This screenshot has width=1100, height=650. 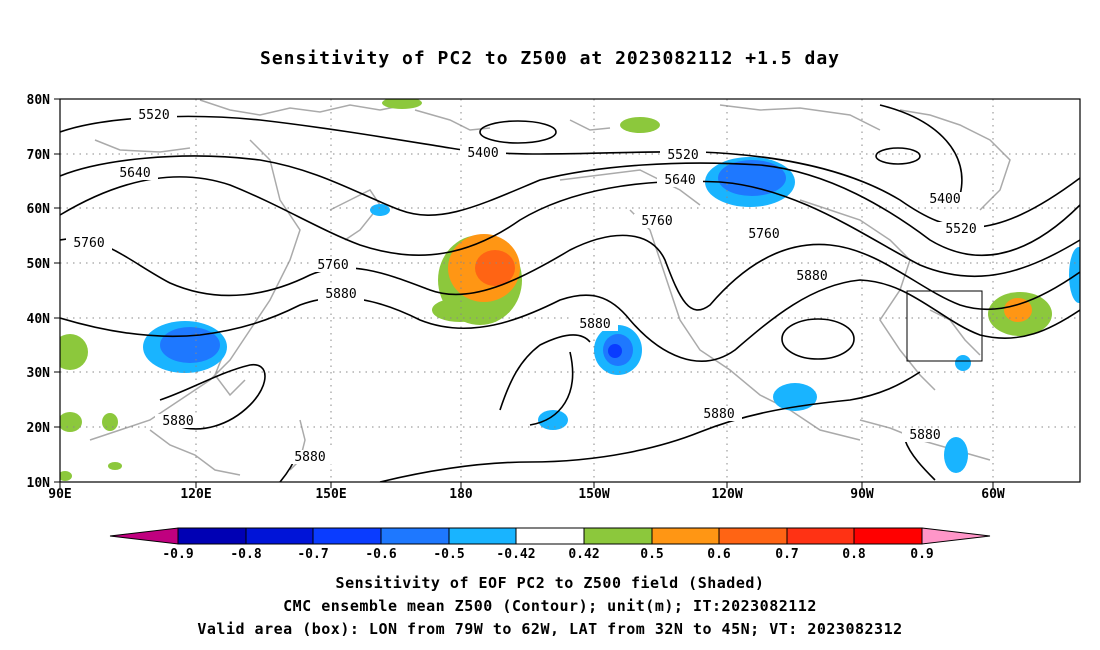 What do you see at coordinates (39, 373) in the screenshot?
I see `lat-label: 30N` at bounding box center [39, 373].